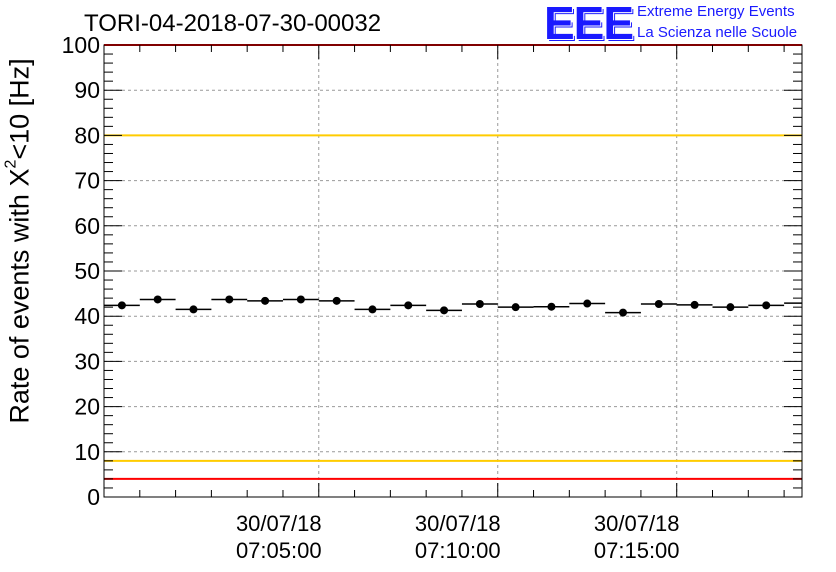 The width and height of the screenshot is (836, 572). What do you see at coordinates (716, 11) in the screenshot?
I see `logo-line-1: Extreme Energy Events` at bounding box center [716, 11].